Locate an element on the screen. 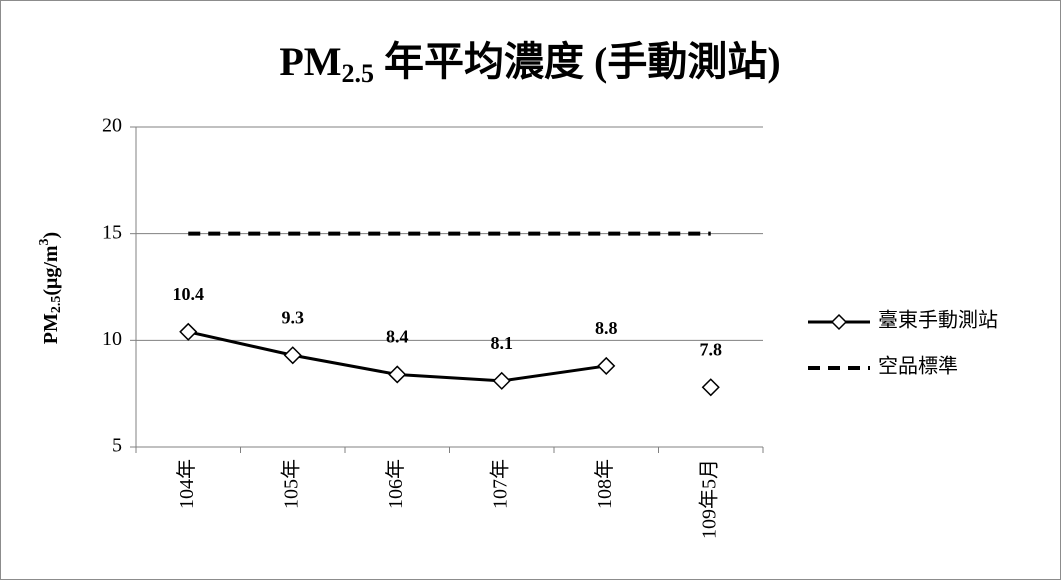 The image size is (1061, 580). ylabel-part: PM is located at coordinates (51, 328).